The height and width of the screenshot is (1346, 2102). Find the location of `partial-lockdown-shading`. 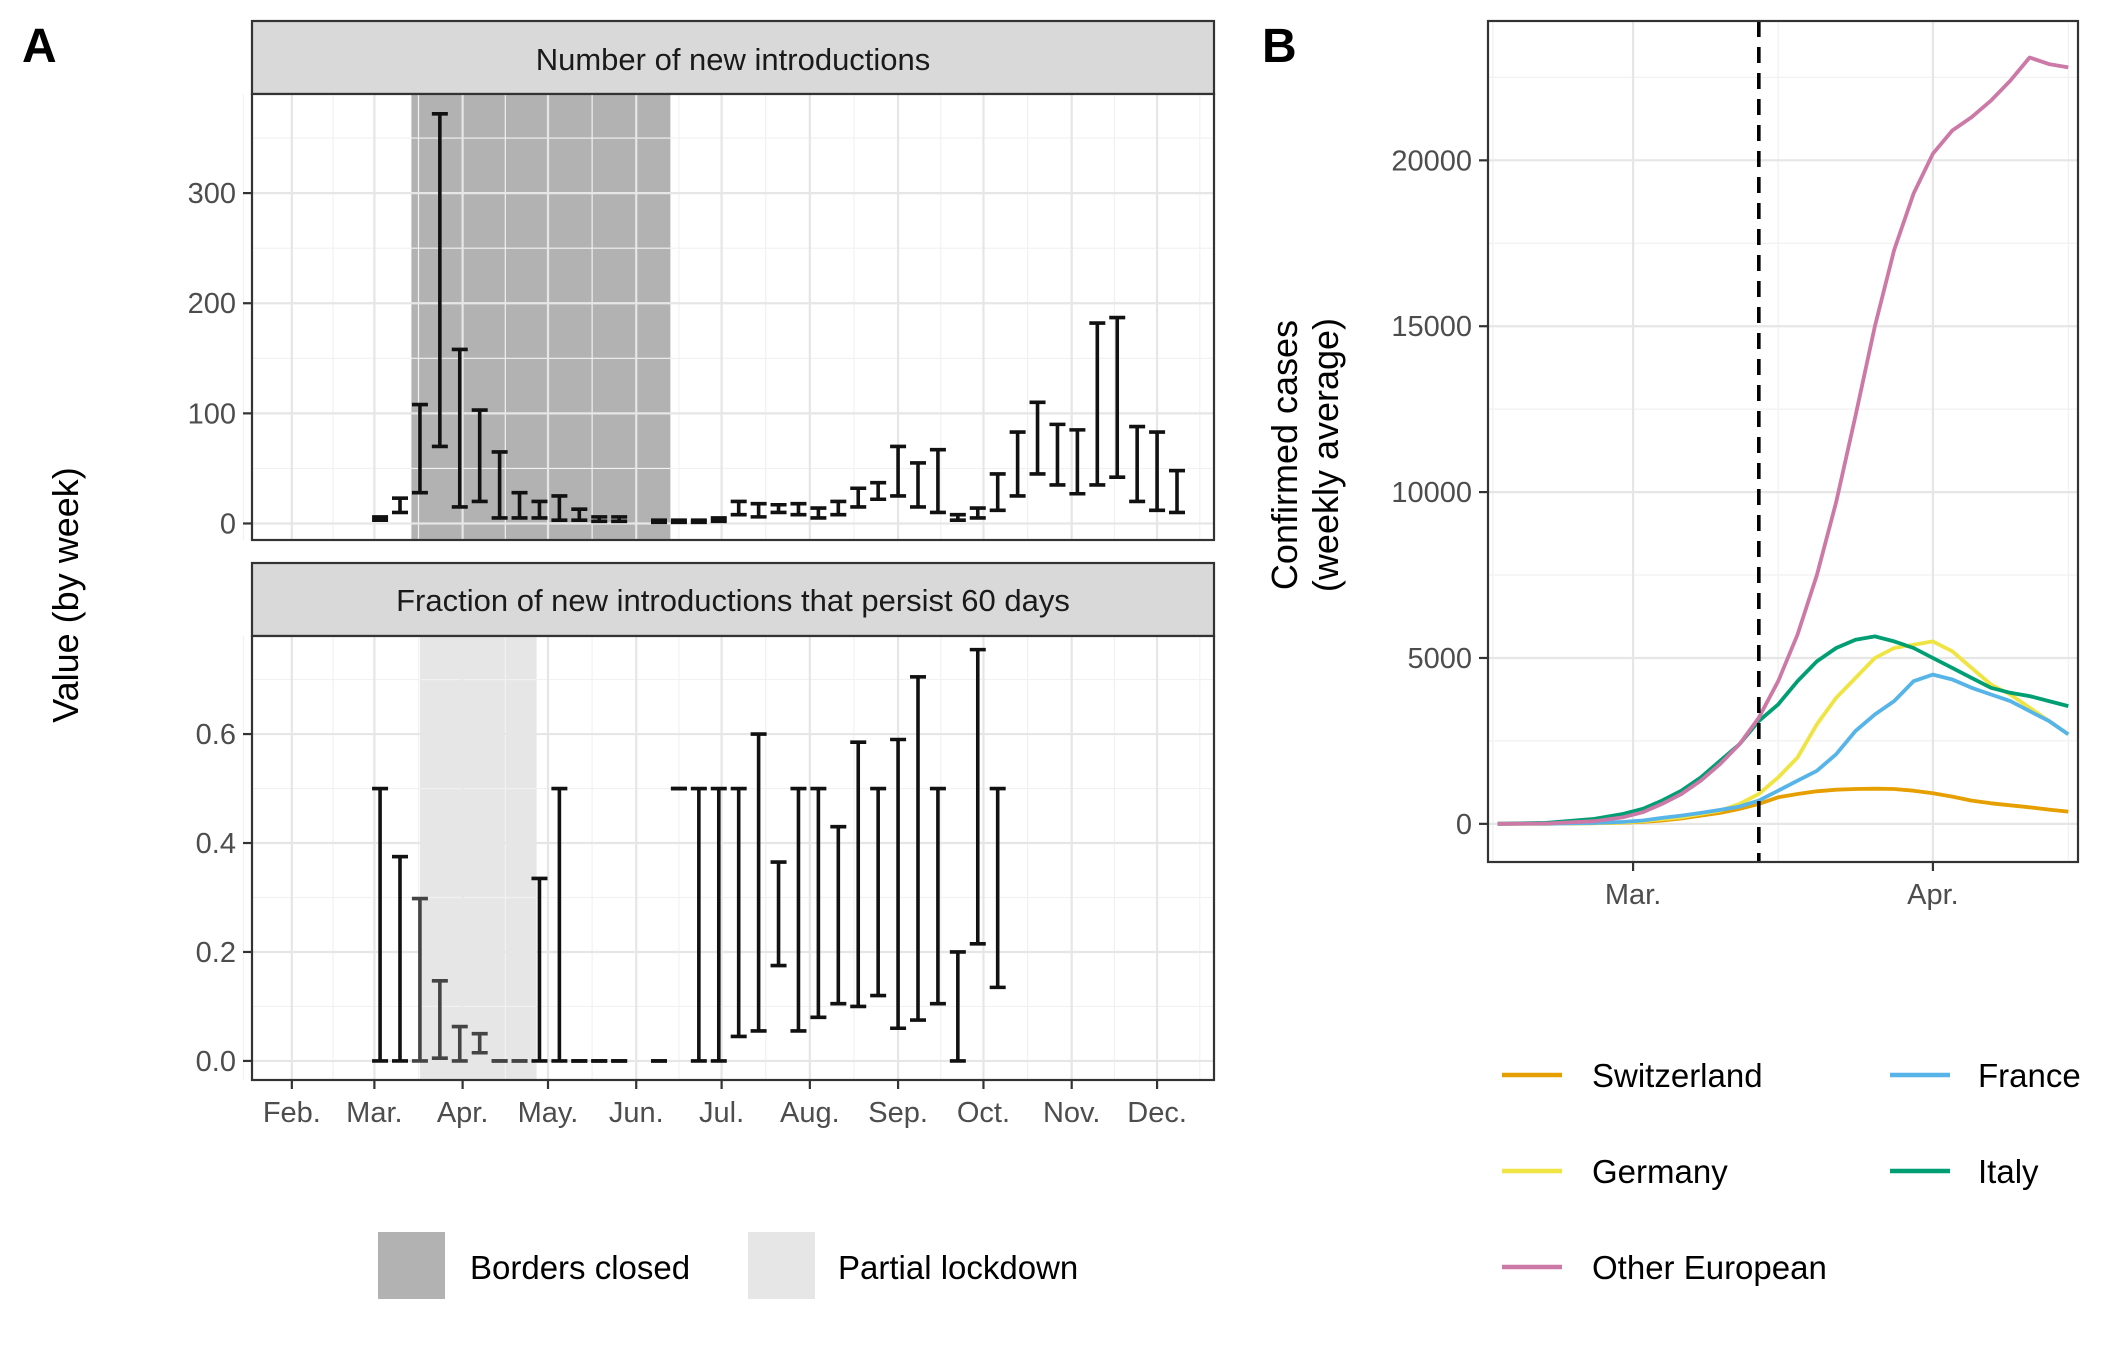

partial-lockdown-shading is located at coordinates (478, 858).